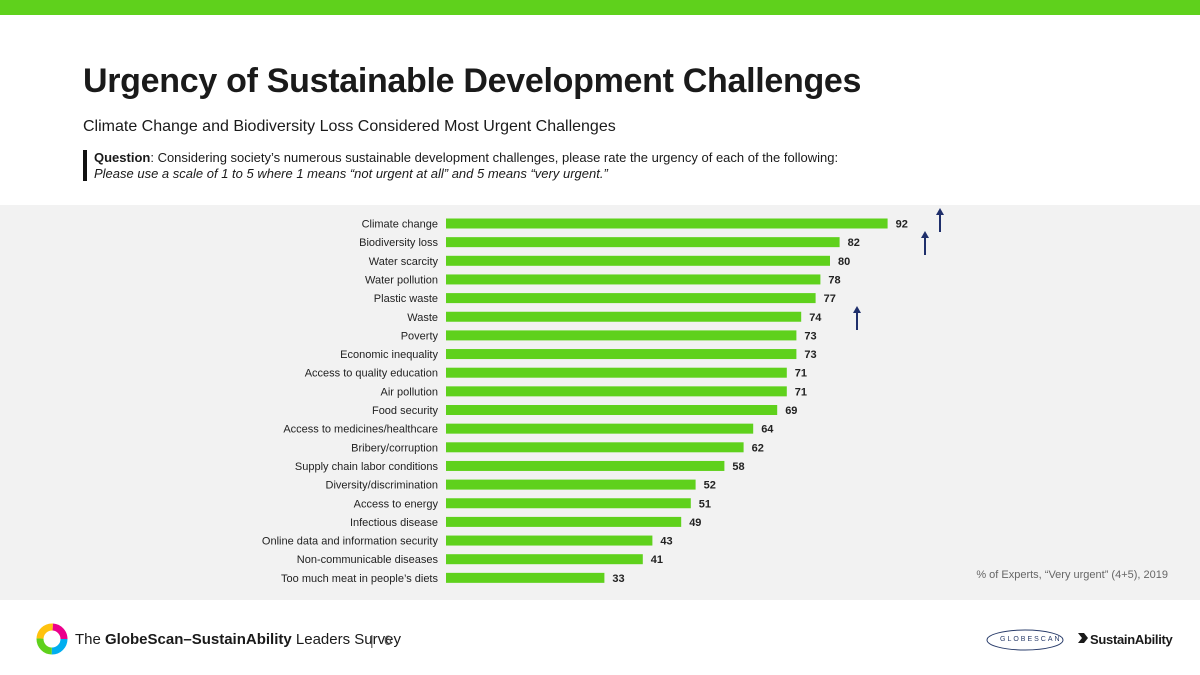 The image size is (1200, 675). Describe the element at coordinates (666, 542) in the screenshot. I see `value-label: 43` at that location.